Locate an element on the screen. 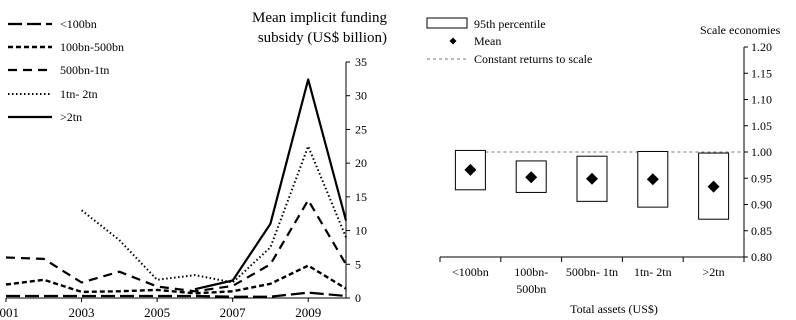 Image resolution: width=796 pixels, height=320 pixels. line-legend-label-2: 500bn-1tn is located at coordinates (84, 70).